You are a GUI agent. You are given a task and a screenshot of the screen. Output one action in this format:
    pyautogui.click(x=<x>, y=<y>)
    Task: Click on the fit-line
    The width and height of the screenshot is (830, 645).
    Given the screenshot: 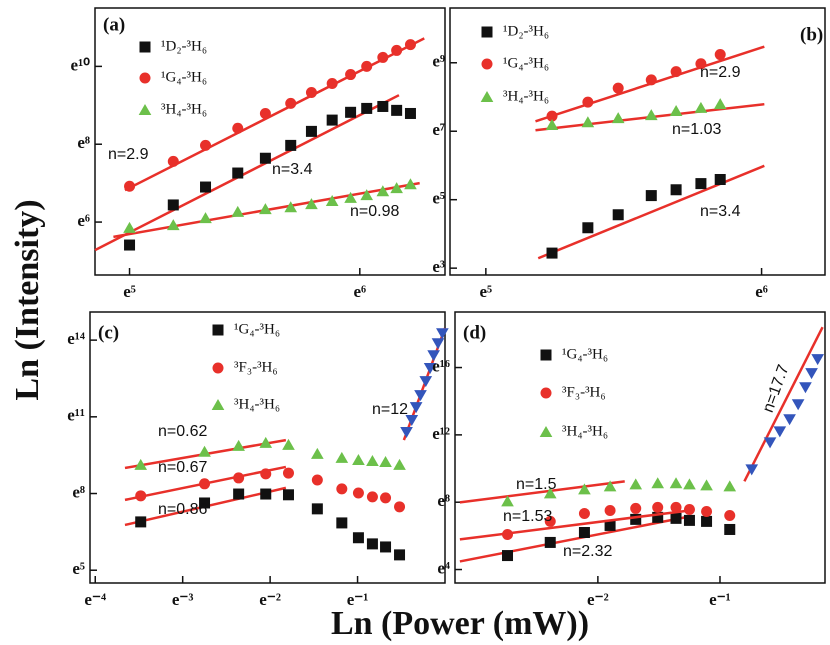 What is the action you would take?
    pyautogui.click(x=651, y=212)
    